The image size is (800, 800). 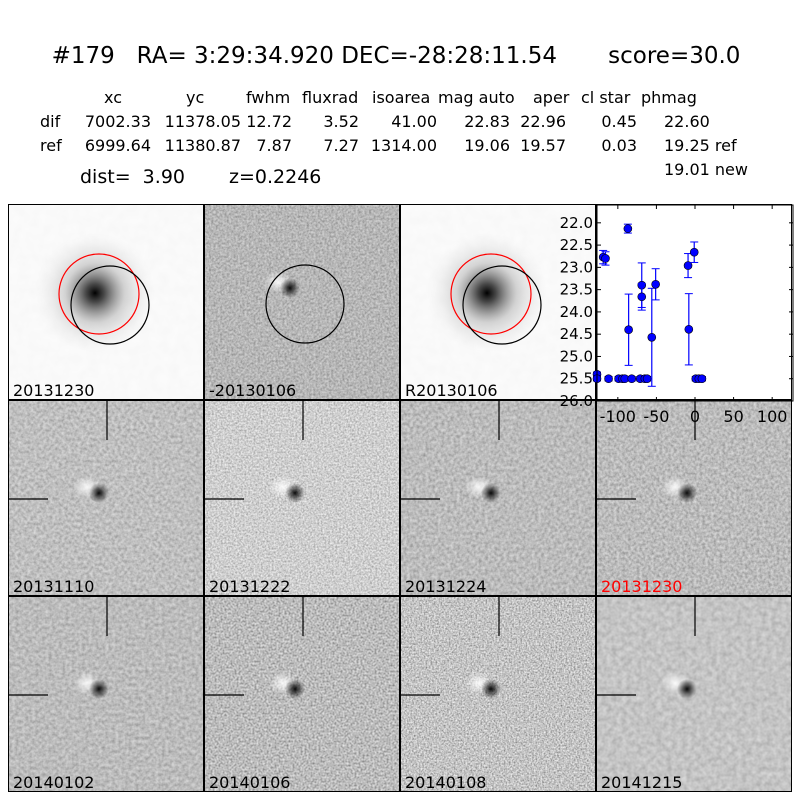 I want to click on y-tick-label: 23.5, so click(x=576, y=290).